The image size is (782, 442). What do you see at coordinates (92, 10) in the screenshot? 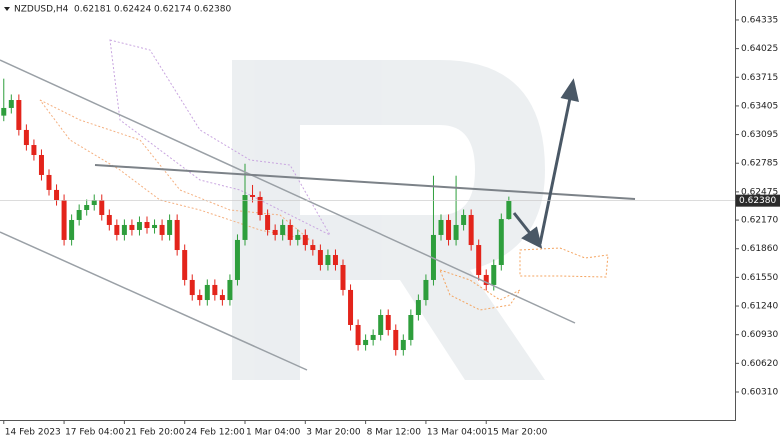
I see `ohlc-open: 0.62181` at bounding box center [92, 10].